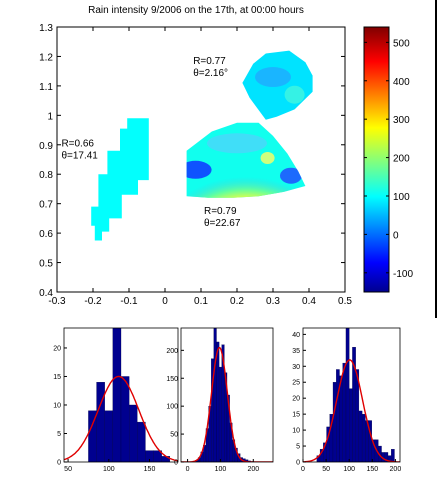 The width and height of the screenshot is (439, 480). I want to click on y-tick-label: 200, so click(172, 351).